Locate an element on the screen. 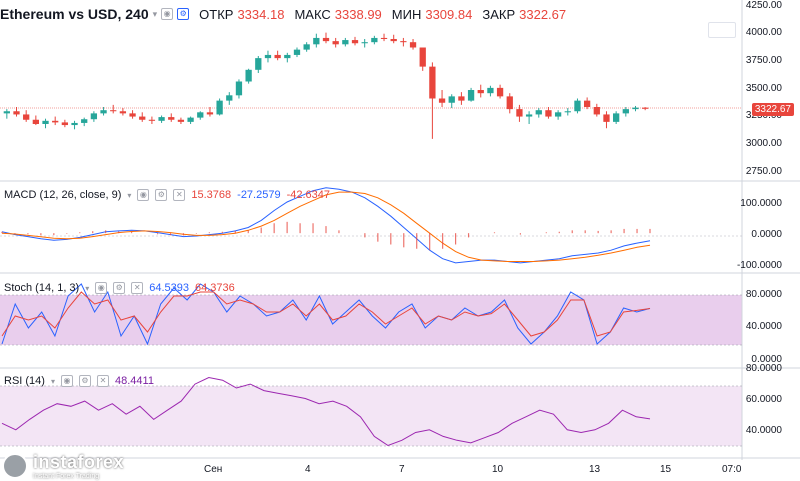  x-tick-label: 7 is located at coordinates (402, 469).